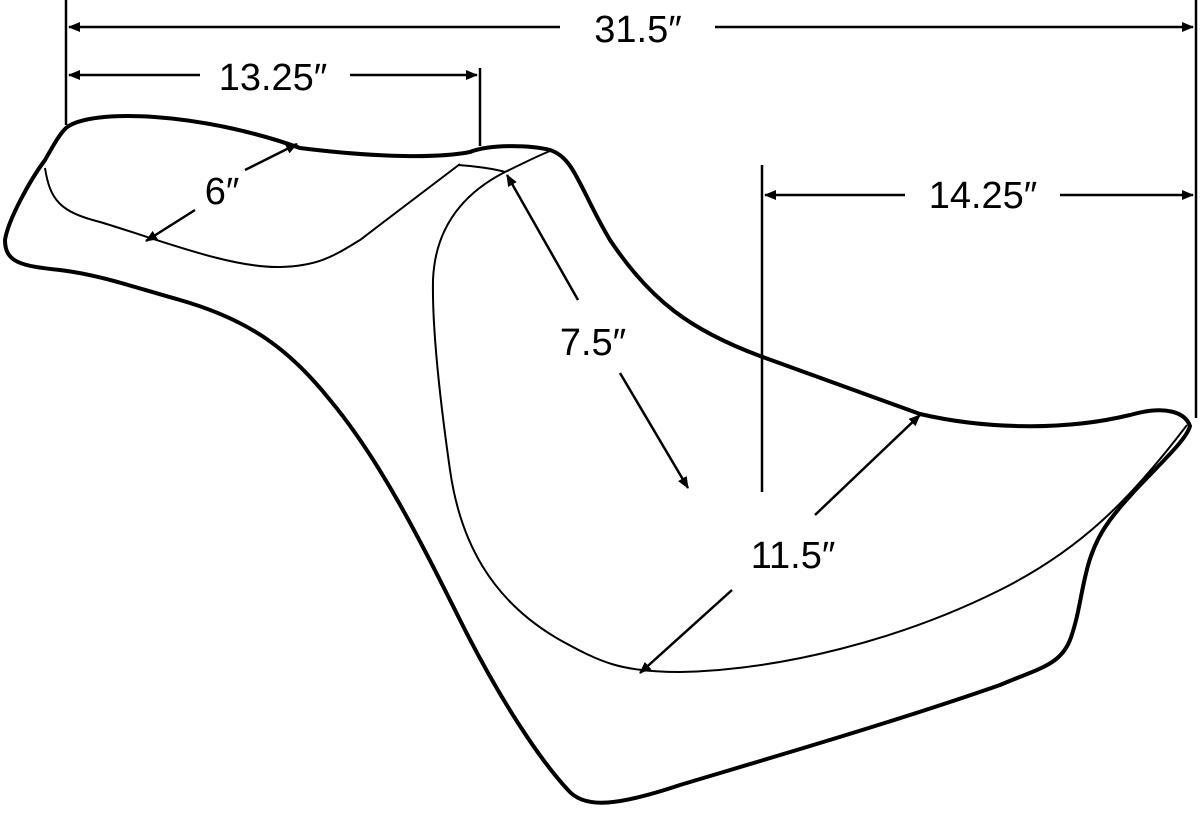  What do you see at coordinates (273, 78) in the screenshot?
I see `rear-seat-length-label: 13.25″` at bounding box center [273, 78].